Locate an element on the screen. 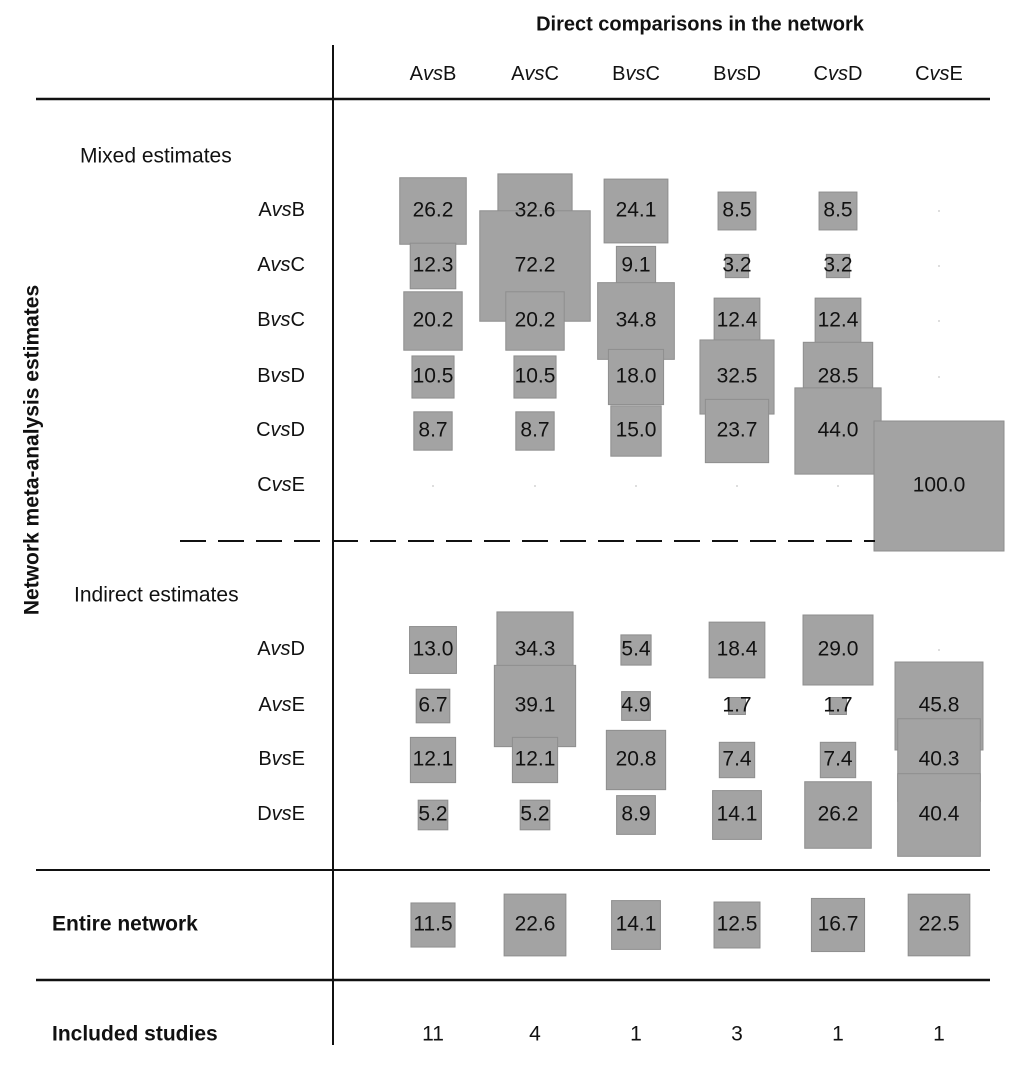  cell-value-AvsC-CvsD: 3.2 is located at coordinates (837, 265).